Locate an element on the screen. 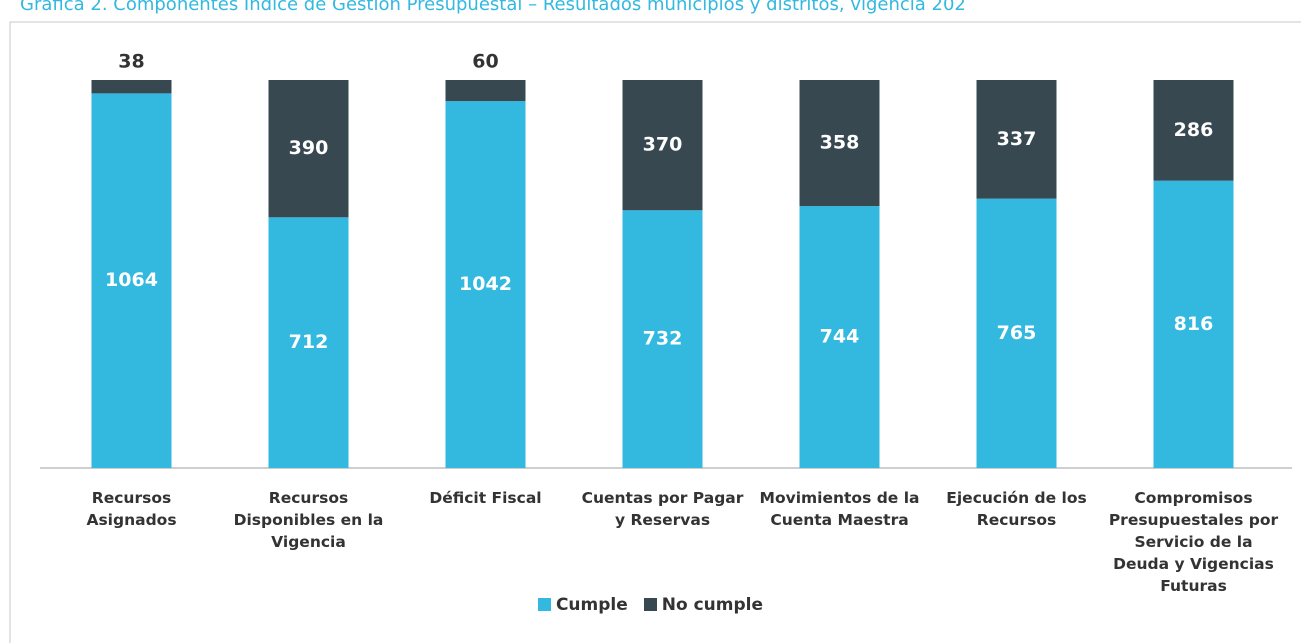 The width and height of the screenshot is (1301, 643). x-tick-label: Cuentas por Pagar y Reservas is located at coordinates (662, 509).